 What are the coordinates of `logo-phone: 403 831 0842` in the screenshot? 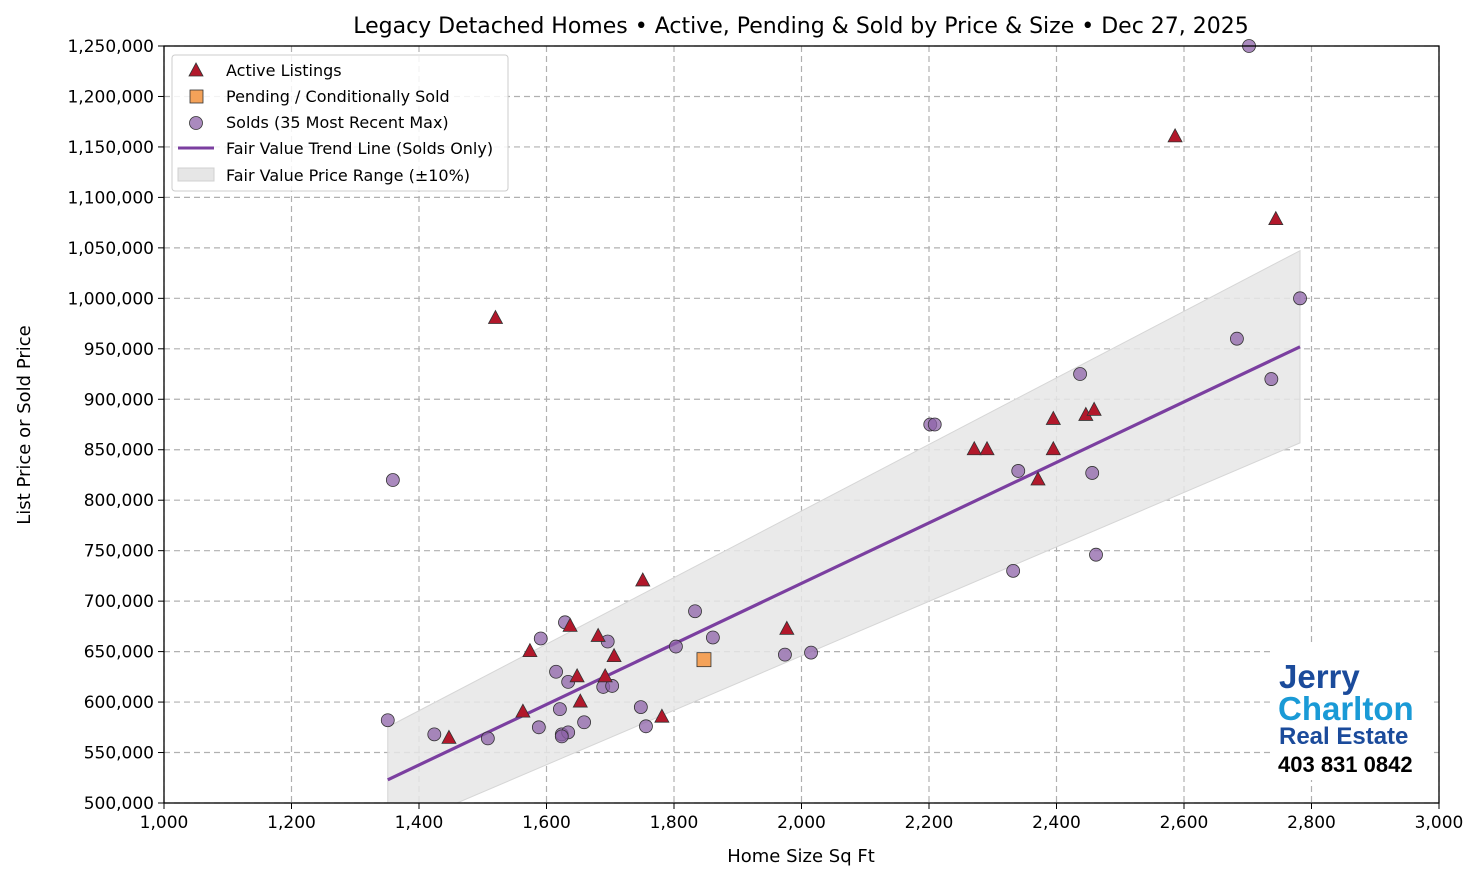 It's located at (1345, 764).